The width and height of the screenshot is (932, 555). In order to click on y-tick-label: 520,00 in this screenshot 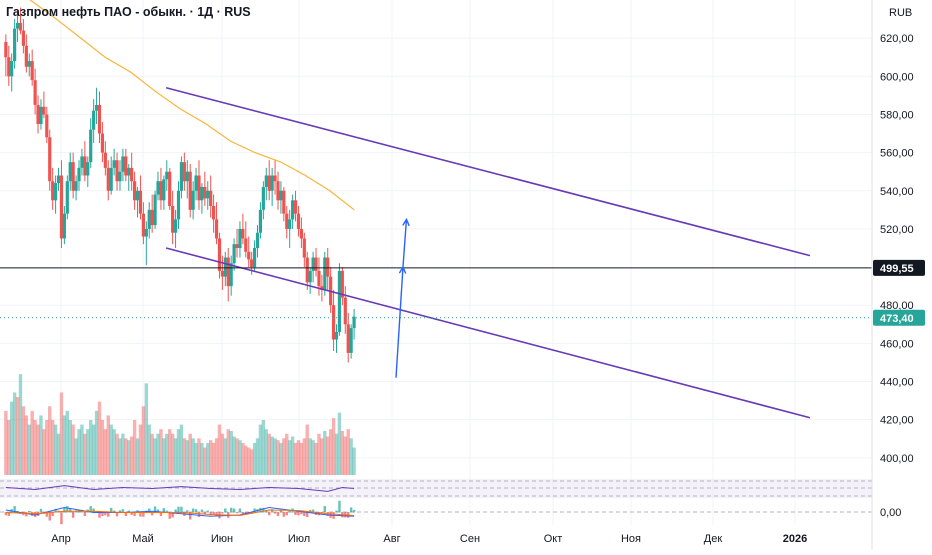, I will do `click(897, 230)`.